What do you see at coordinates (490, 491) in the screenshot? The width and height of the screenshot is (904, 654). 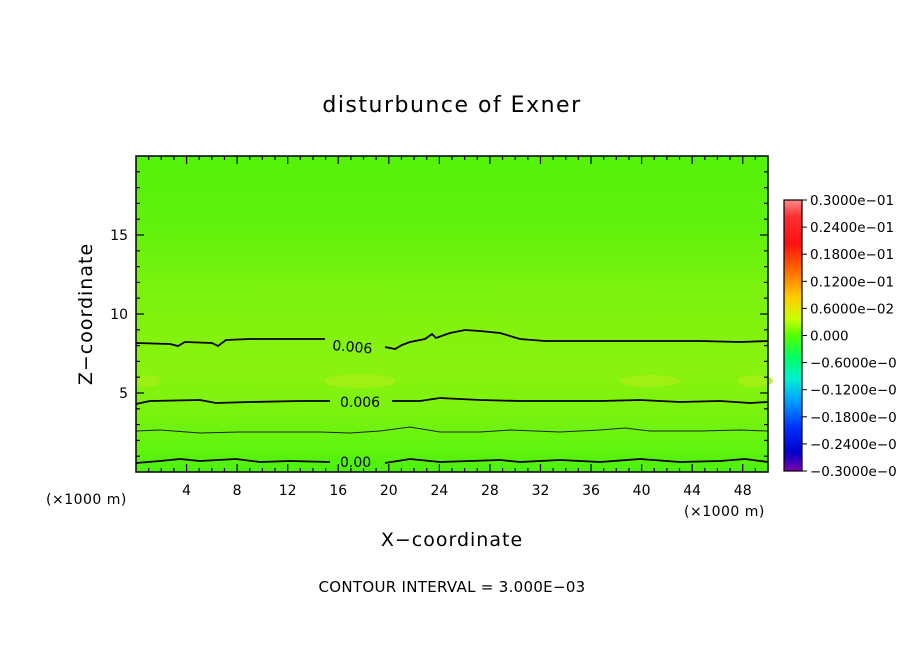 I see `x-tick-label: 28` at bounding box center [490, 491].